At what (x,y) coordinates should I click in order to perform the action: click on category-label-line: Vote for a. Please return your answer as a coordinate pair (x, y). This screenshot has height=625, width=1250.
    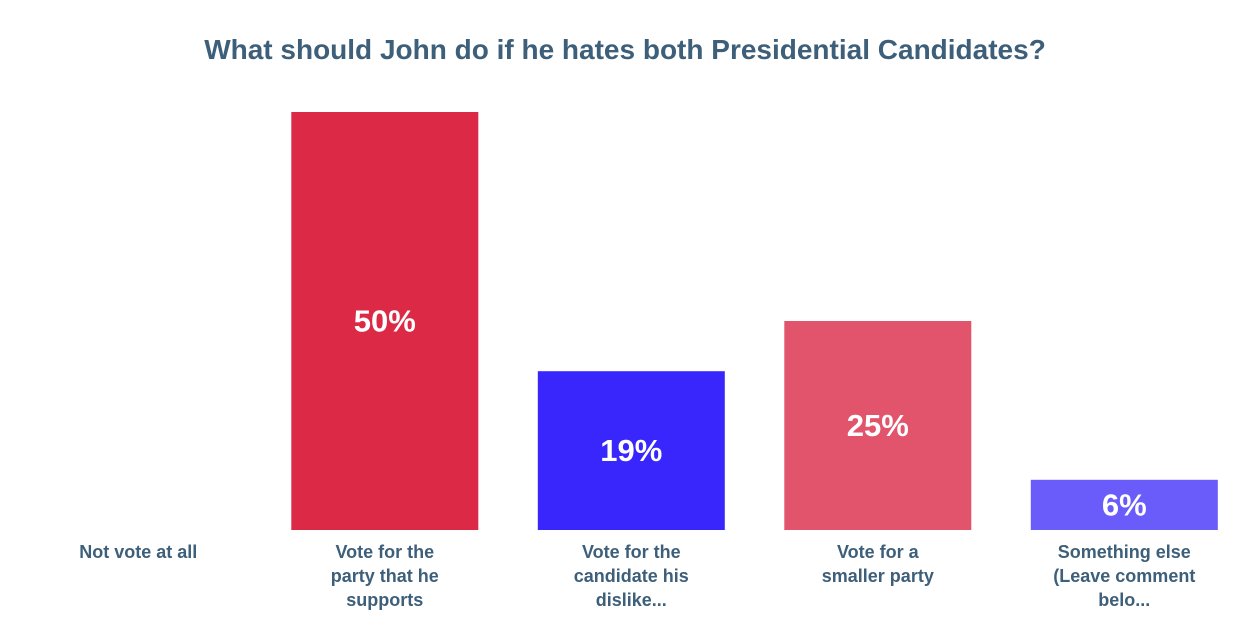
    Looking at the image, I should click on (878, 552).